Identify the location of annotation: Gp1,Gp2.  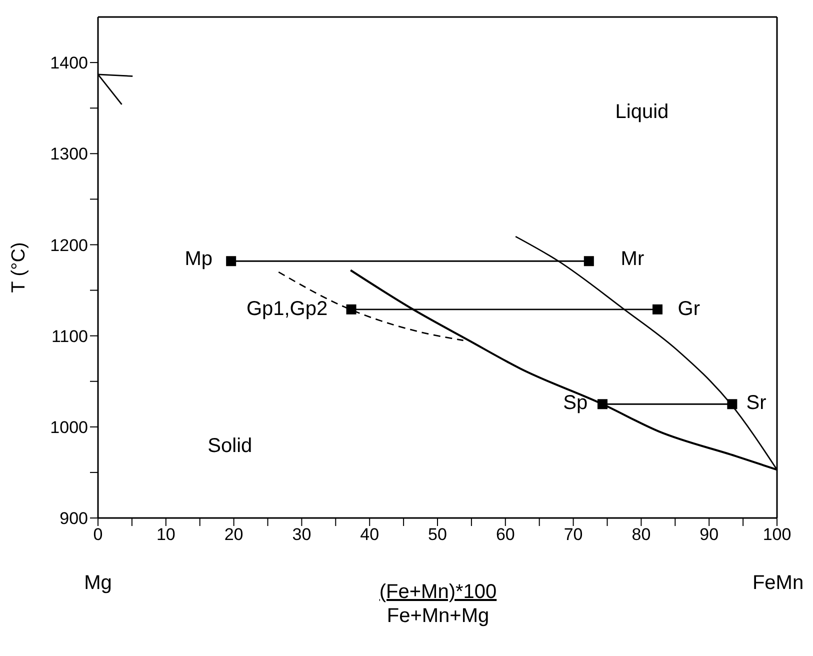
(287, 309).